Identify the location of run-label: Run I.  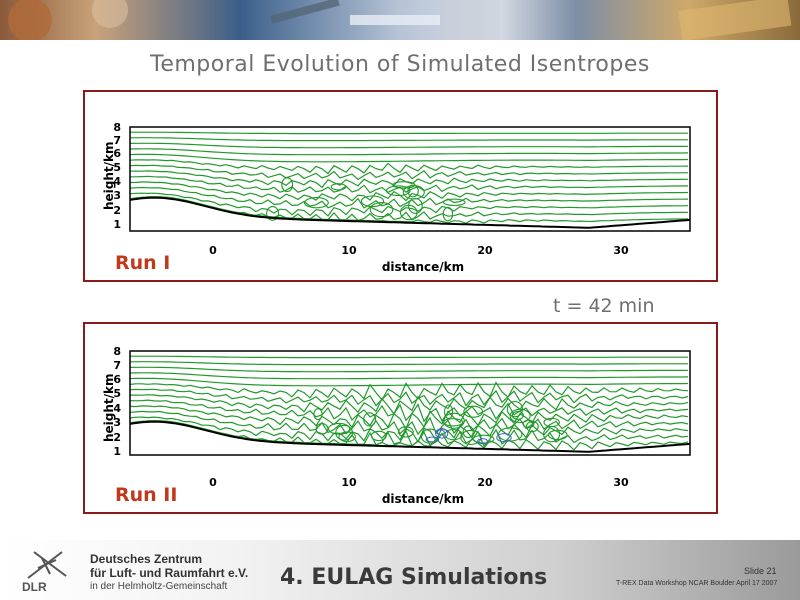
(143, 263).